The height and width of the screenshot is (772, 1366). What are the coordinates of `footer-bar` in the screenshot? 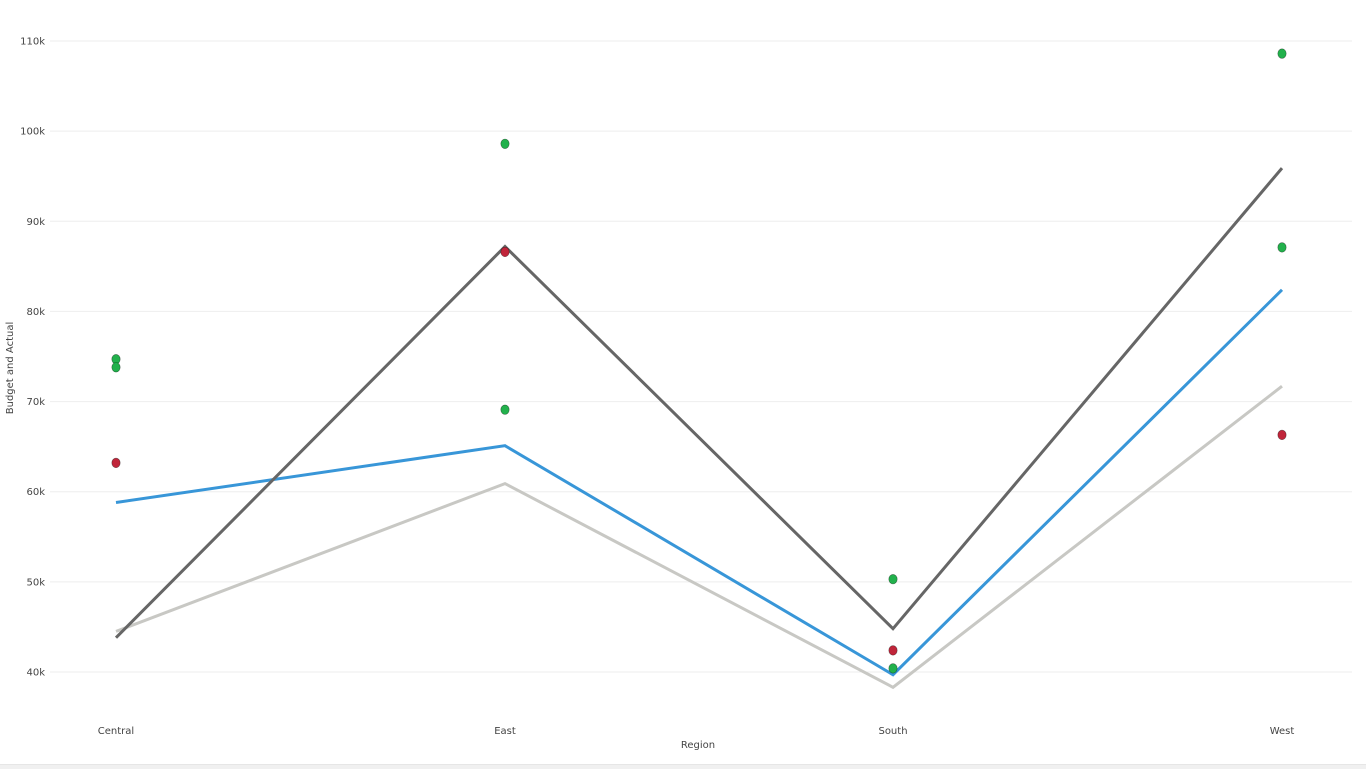 It's located at (683, 766).